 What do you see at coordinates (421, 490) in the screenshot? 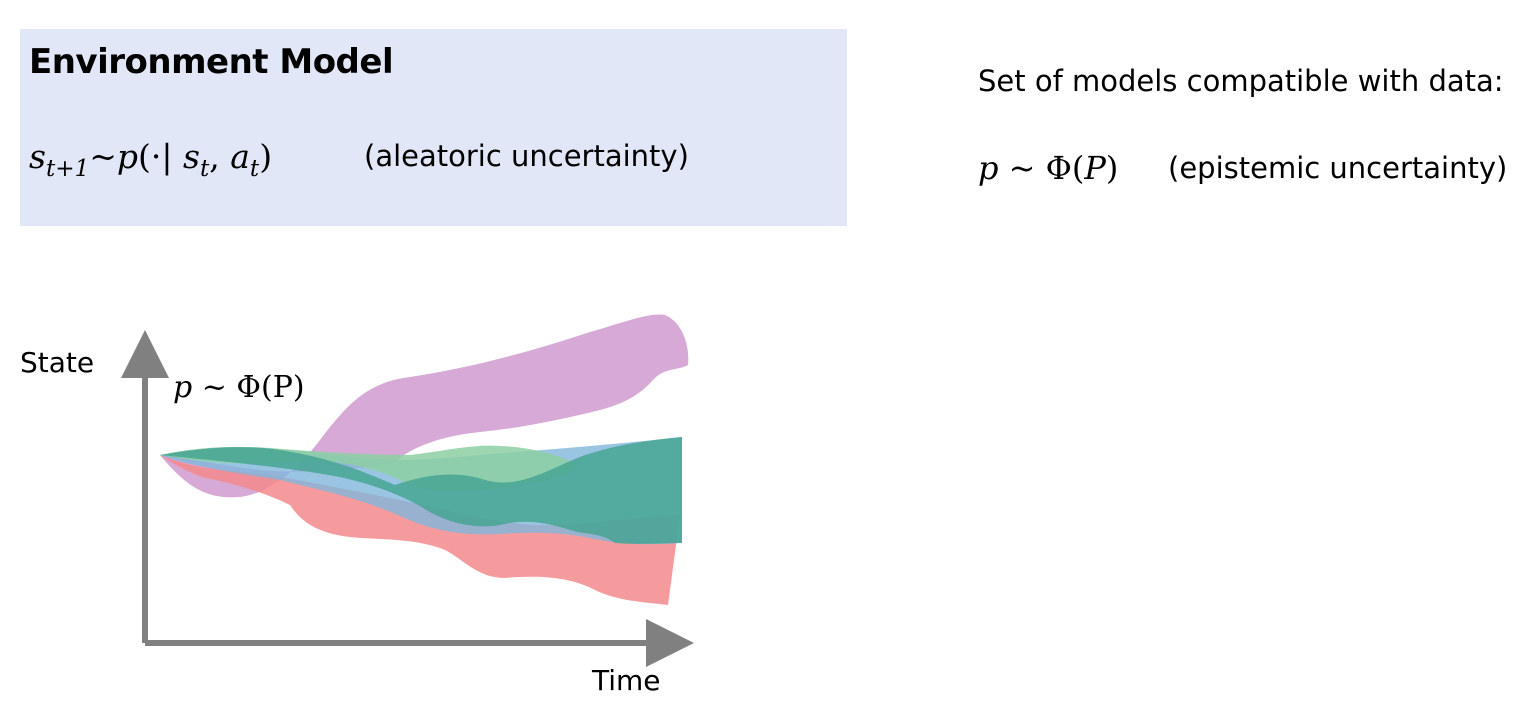
I see `band-teal` at bounding box center [421, 490].